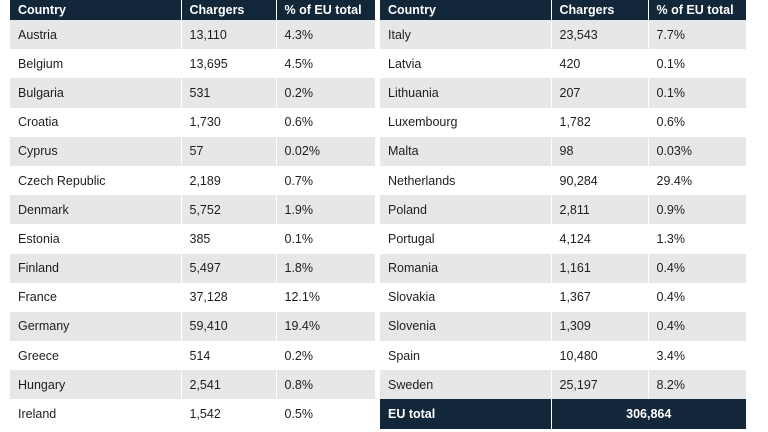  Describe the element at coordinates (325, 210) in the screenshot. I see `share-cell: 1.9%` at that location.